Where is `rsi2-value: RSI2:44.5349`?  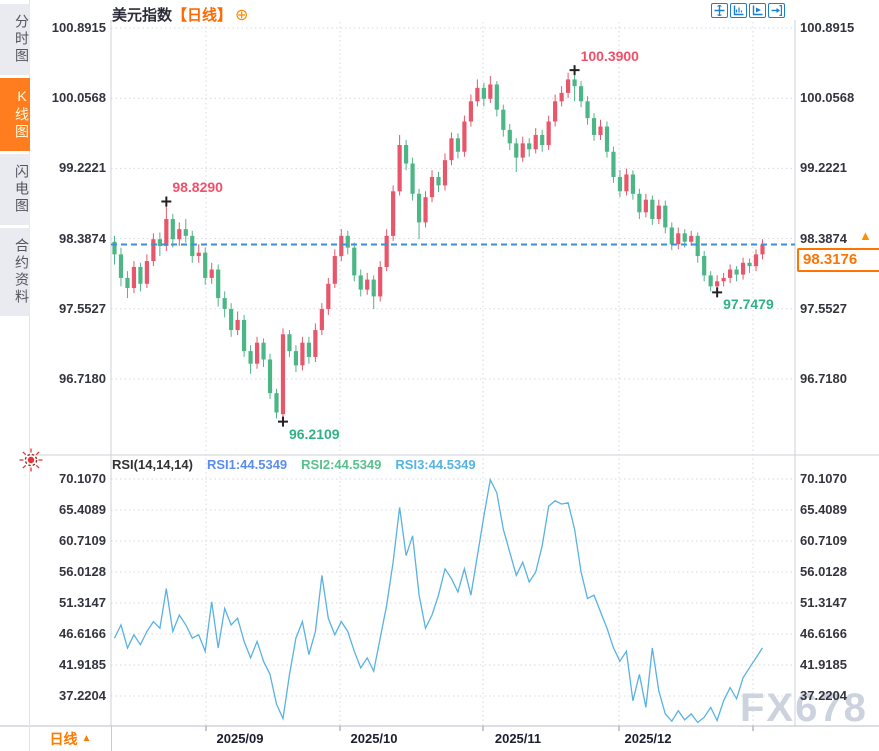
rsi2-value: RSI2:44.5349 is located at coordinates (341, 464).